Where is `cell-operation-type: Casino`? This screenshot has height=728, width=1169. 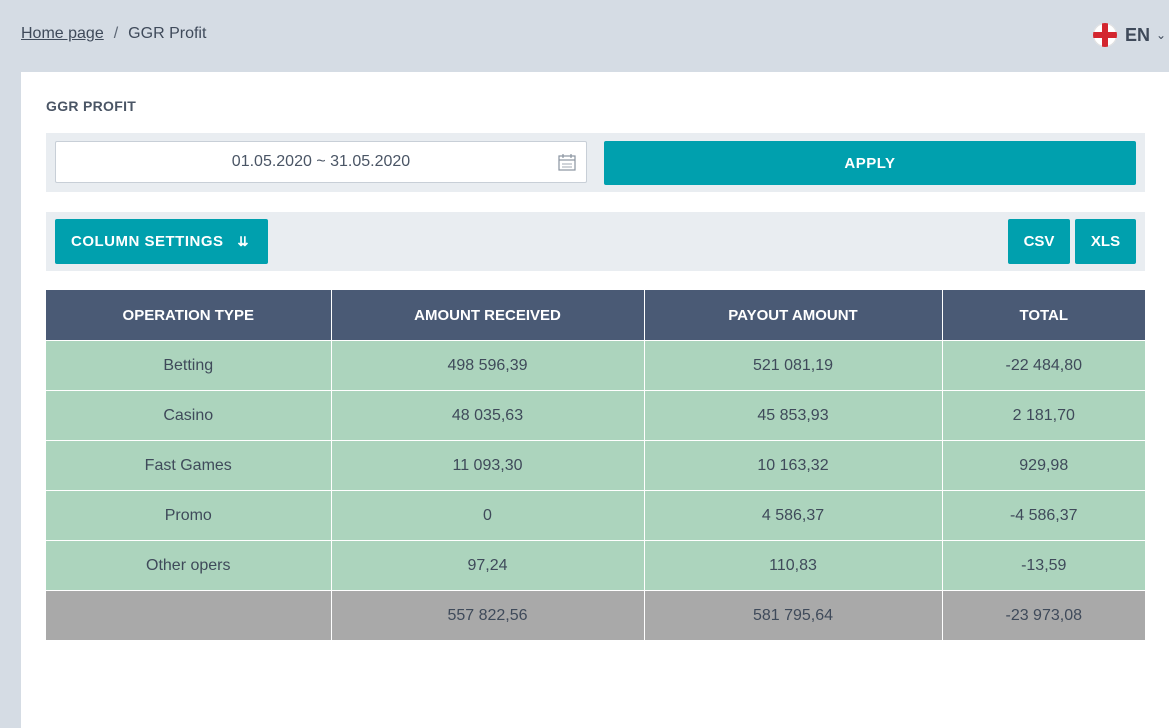 cell-operation-type: Casino is located at coordinates (189, 415).